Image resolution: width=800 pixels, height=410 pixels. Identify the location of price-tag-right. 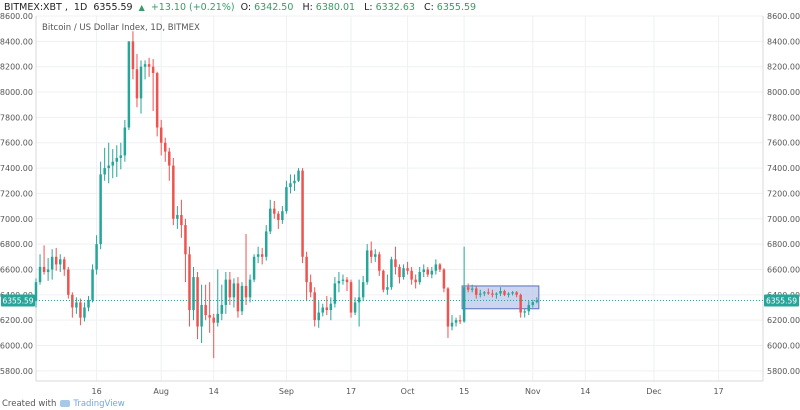
(781, 300).